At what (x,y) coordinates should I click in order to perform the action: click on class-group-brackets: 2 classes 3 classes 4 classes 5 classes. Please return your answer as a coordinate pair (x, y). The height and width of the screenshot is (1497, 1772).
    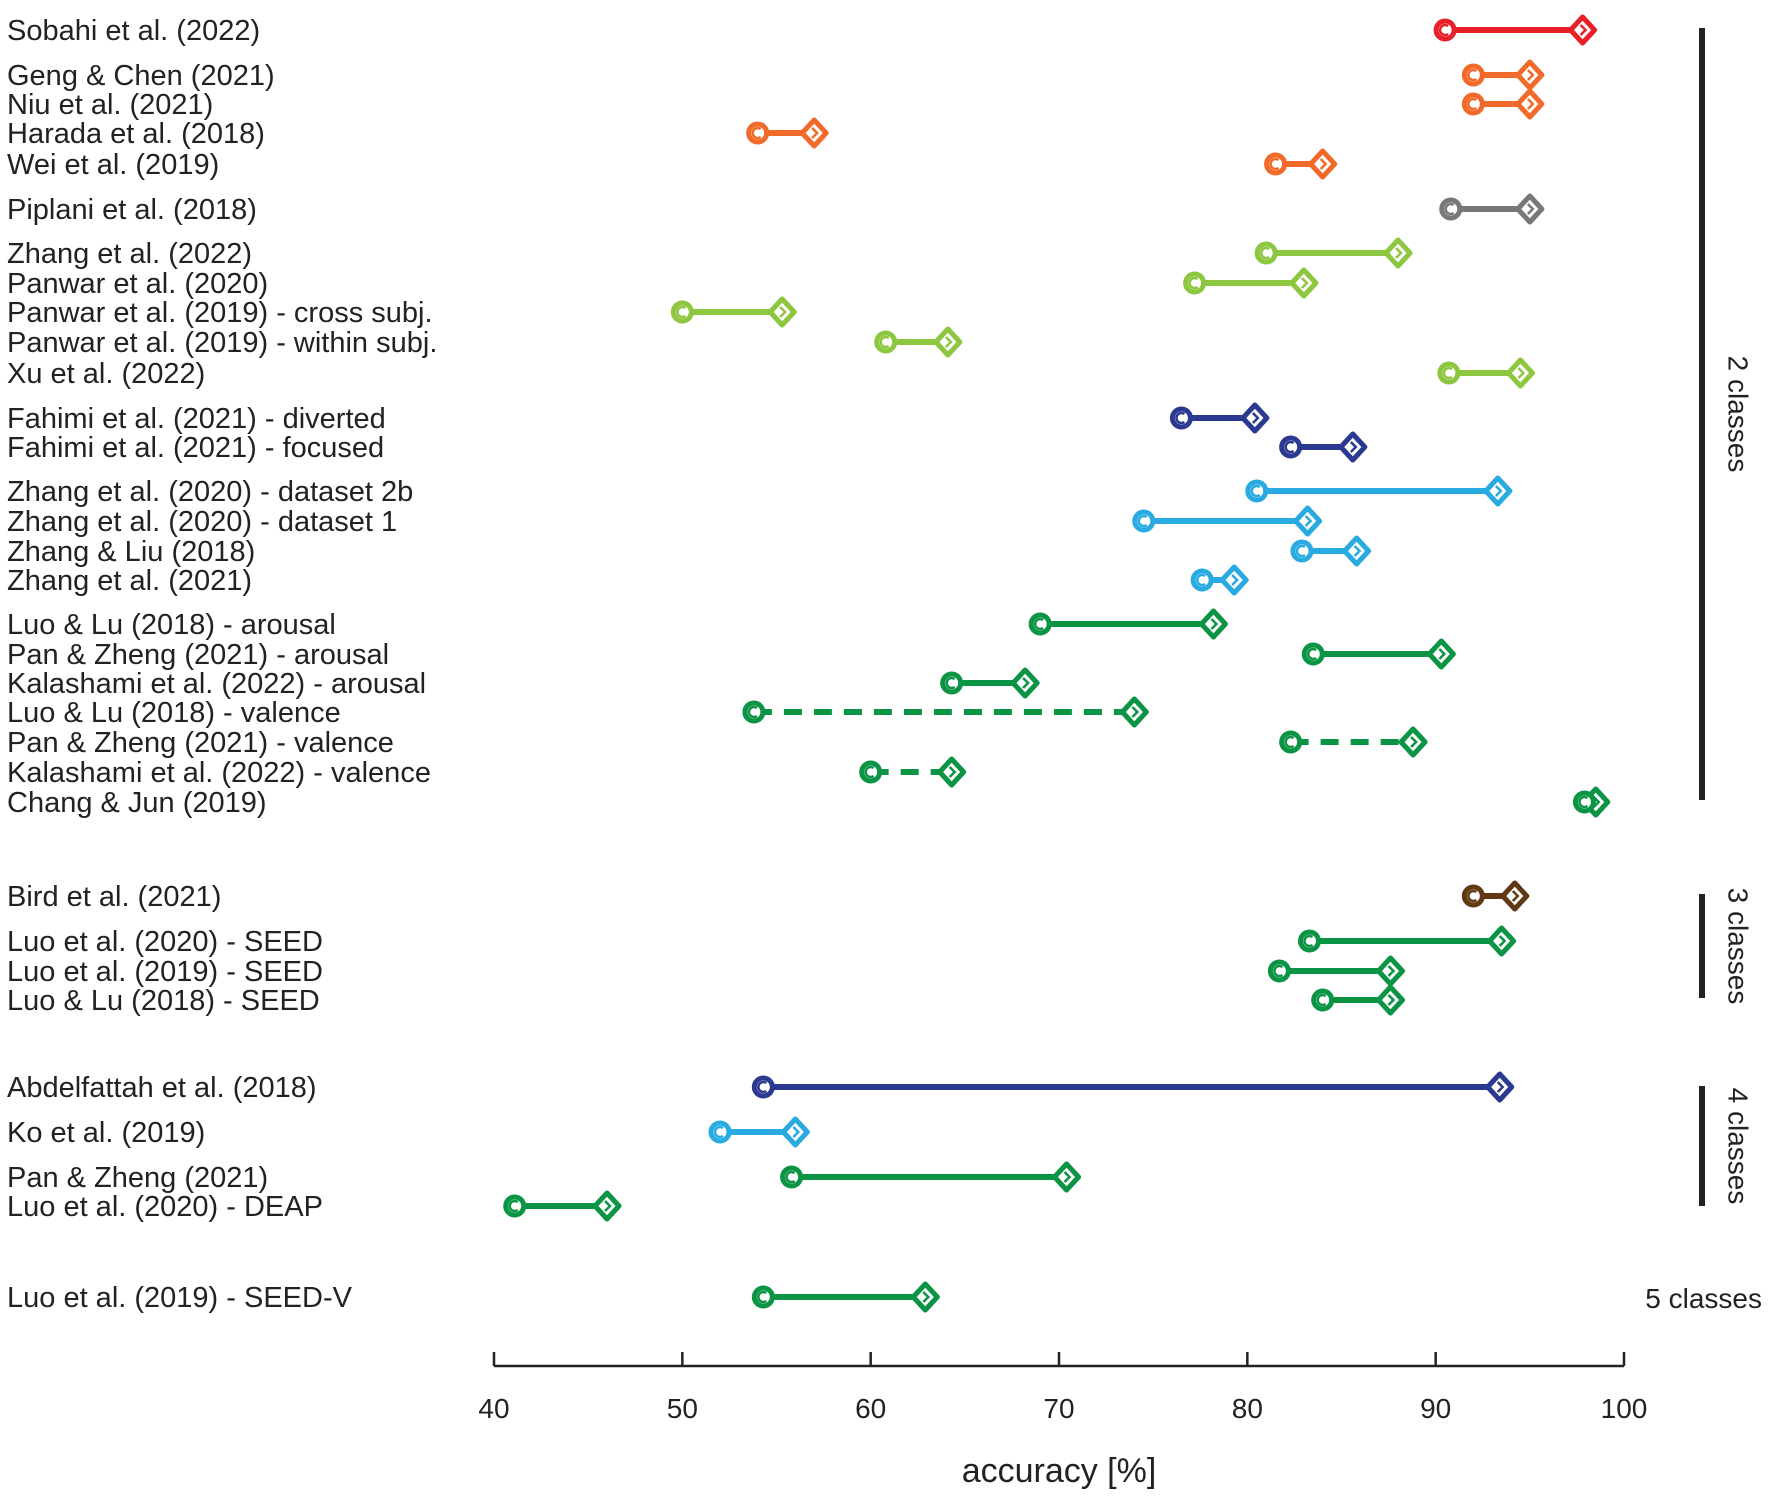
    Looking at the image, I should click on (1703, 671).